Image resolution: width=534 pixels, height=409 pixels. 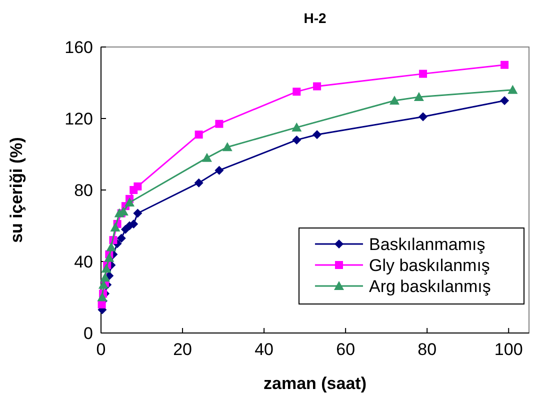 I want to click on x-tick-label: 60, so click(x=346, y=349).